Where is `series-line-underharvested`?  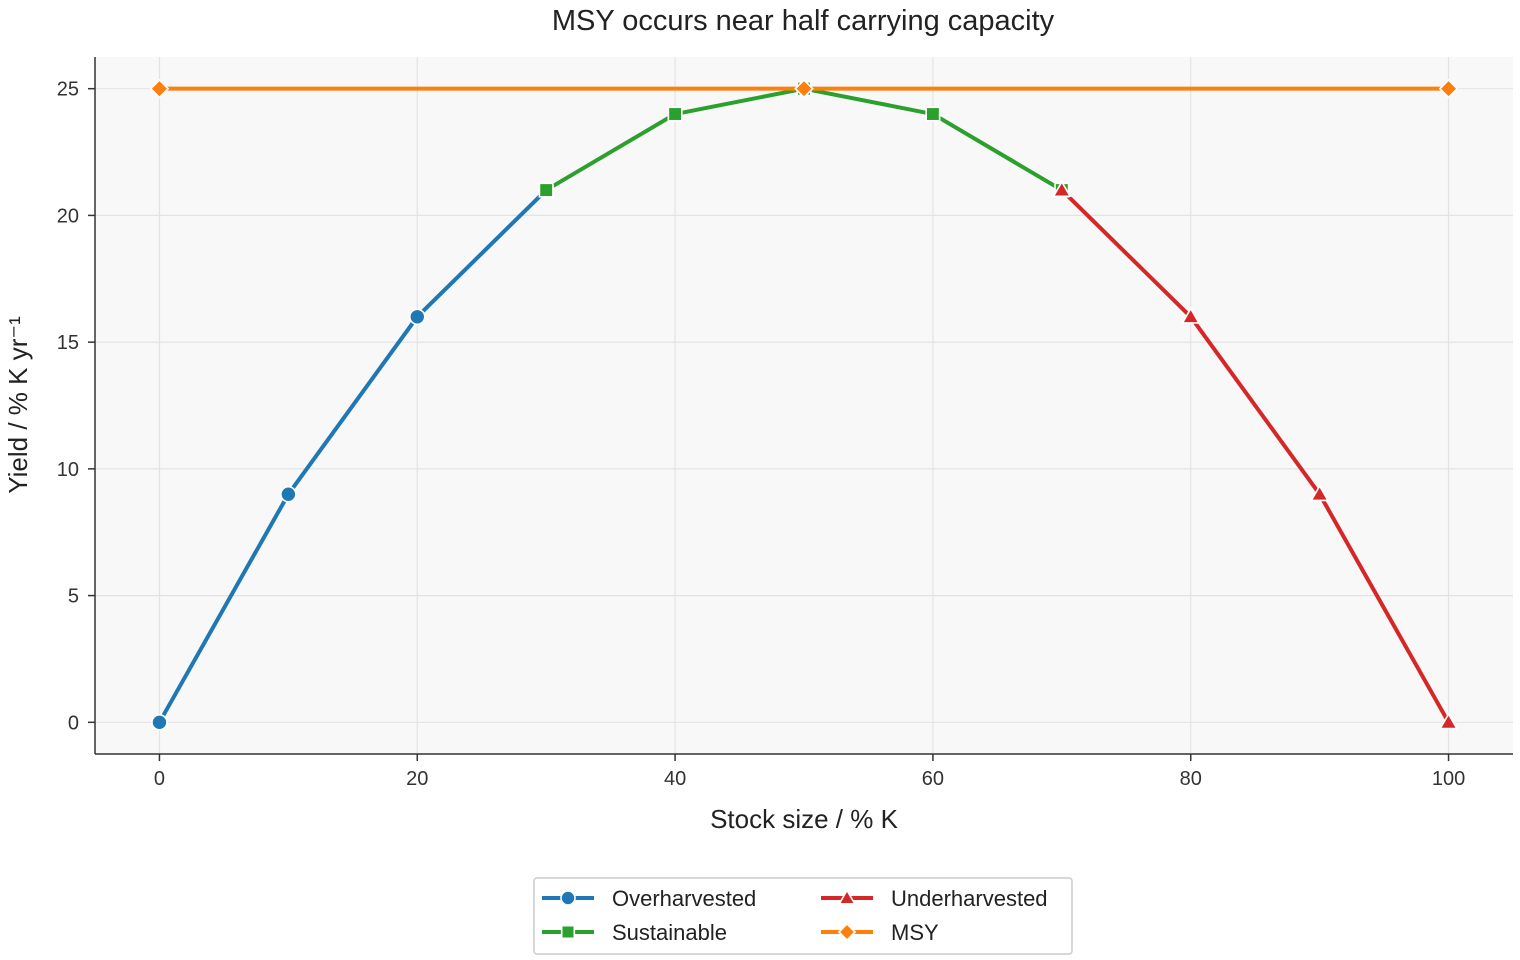
series-line-underharvested is located at coordinates (1255, 456).